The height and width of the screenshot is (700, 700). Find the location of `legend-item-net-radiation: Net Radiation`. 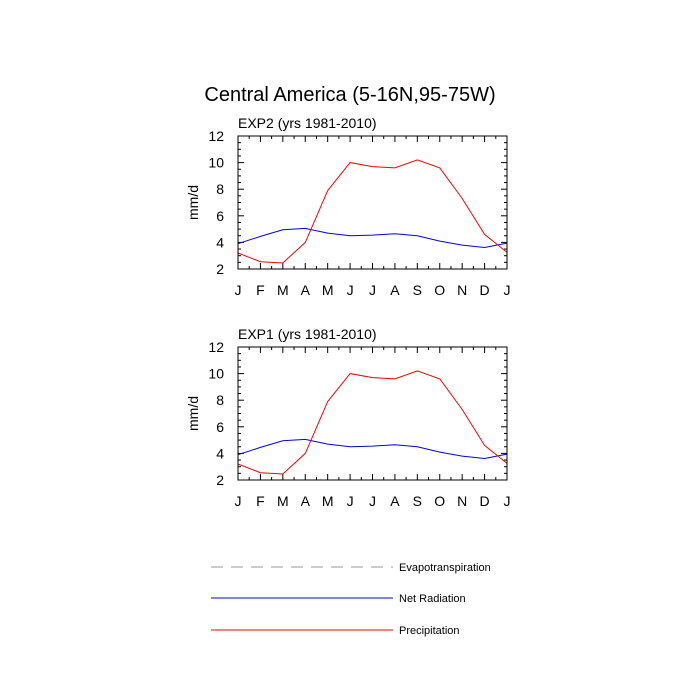

legend-item-net-radiation: Net Radiation is located at coordinates (338, 599).